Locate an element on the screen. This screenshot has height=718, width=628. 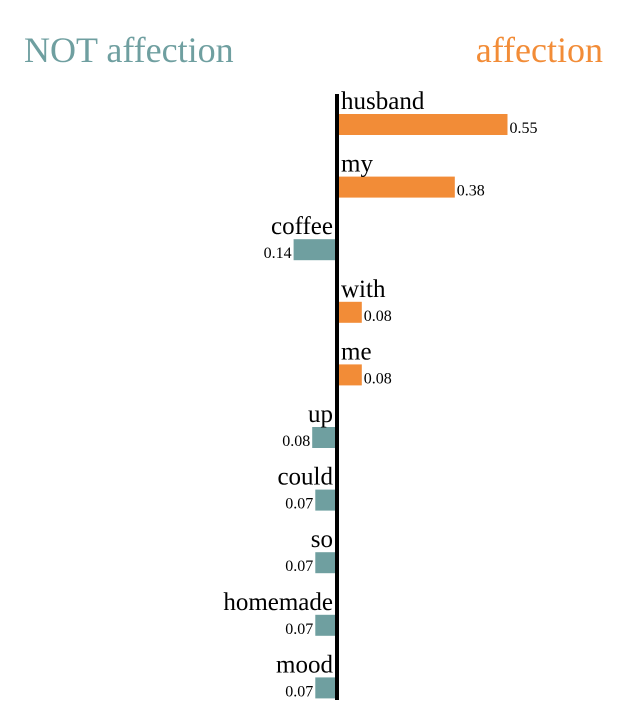
not-affection-label: NOT affection is located at coordinates (129, 50).